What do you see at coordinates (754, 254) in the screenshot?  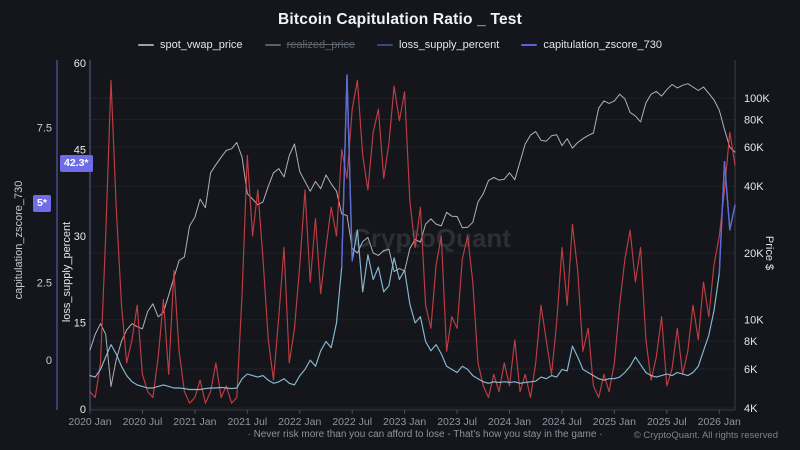 I see `price-tick-label: 20K` at bounding box center [754, 254].